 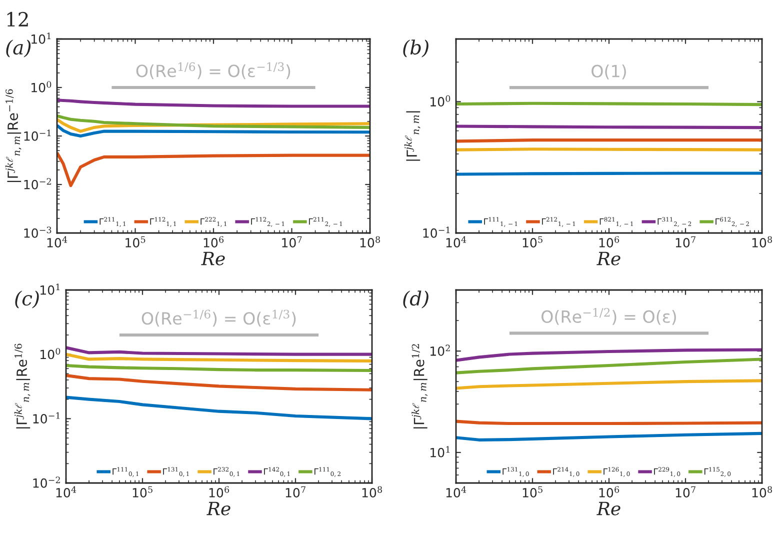 What do you see at coordinates (18, 49) in the screenshot?
I see `text: (a)` at bounding box center [18, 49].